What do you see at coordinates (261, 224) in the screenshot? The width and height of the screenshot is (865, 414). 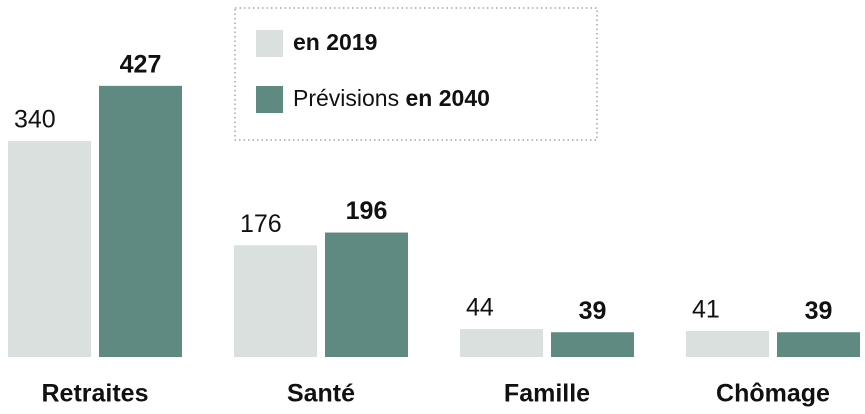 I see `value-label: 176` at bounding box center [261, 224].